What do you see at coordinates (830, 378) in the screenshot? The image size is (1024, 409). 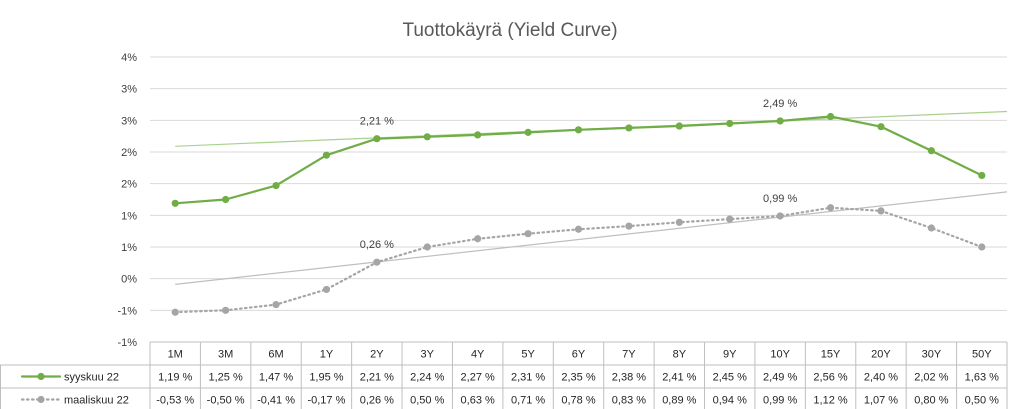 I see `table-value-cell: 2,56 %` at bounding box center [830, 378].